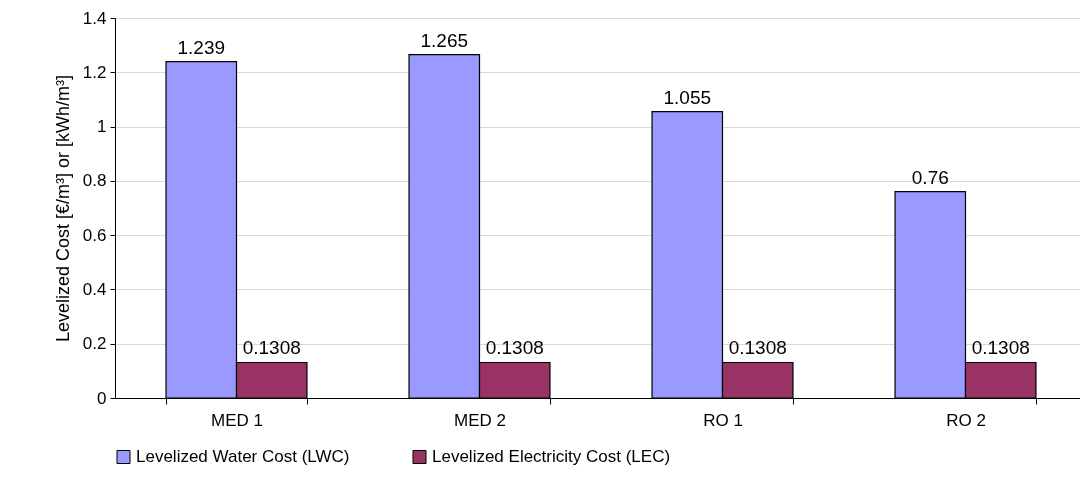 The image size is (1080, 493). What do you see at coordinates (687, 97) in the screenshot?
I see `data-label: 1.055` at bounding box center [687, 97].